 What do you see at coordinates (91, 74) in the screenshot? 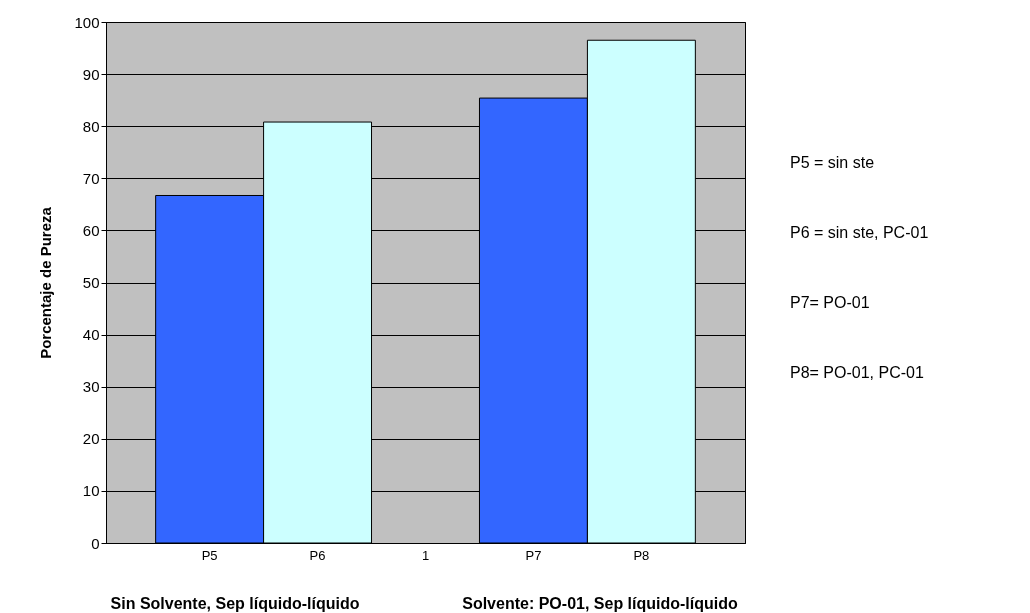
I see `y-tick-label: 90` at bounding box center [91, 74].